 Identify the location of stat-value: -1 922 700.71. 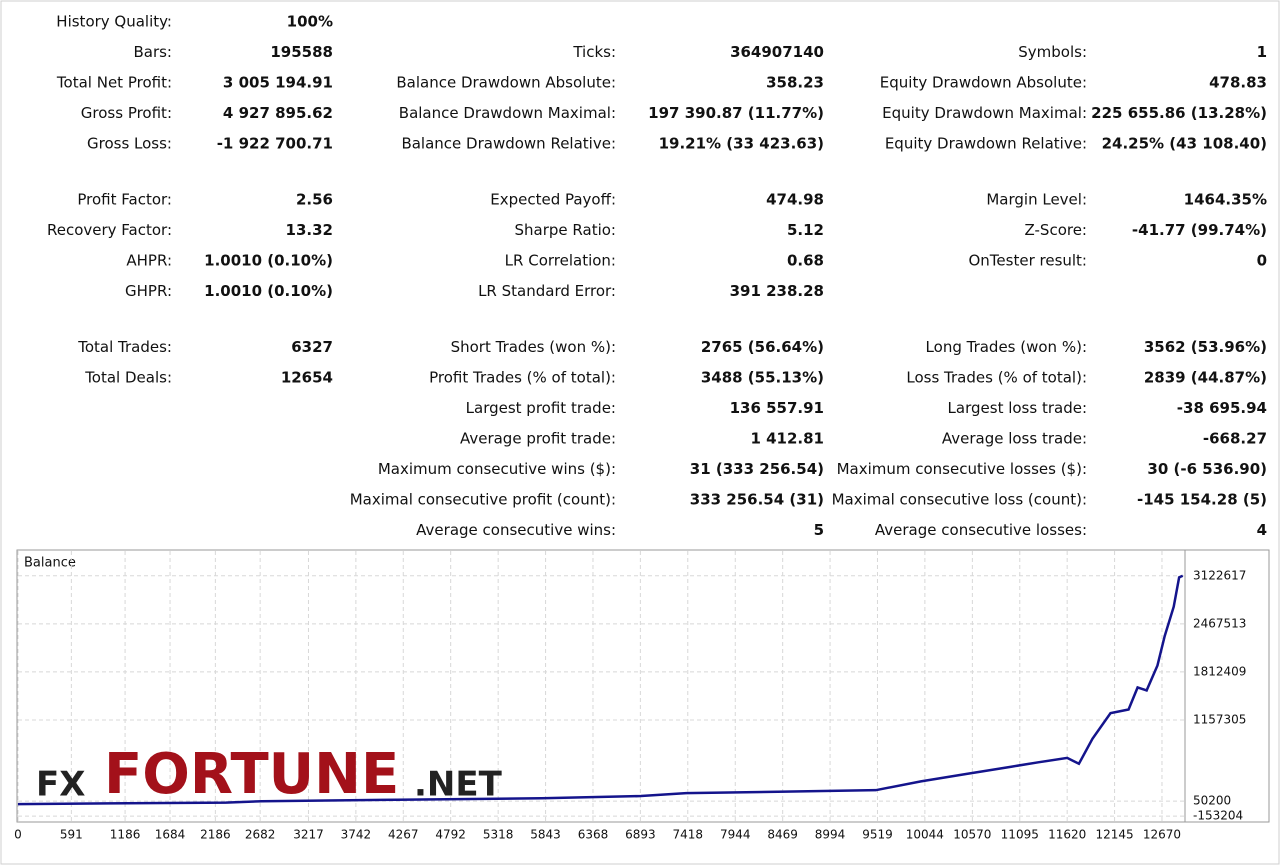
(275, 144).